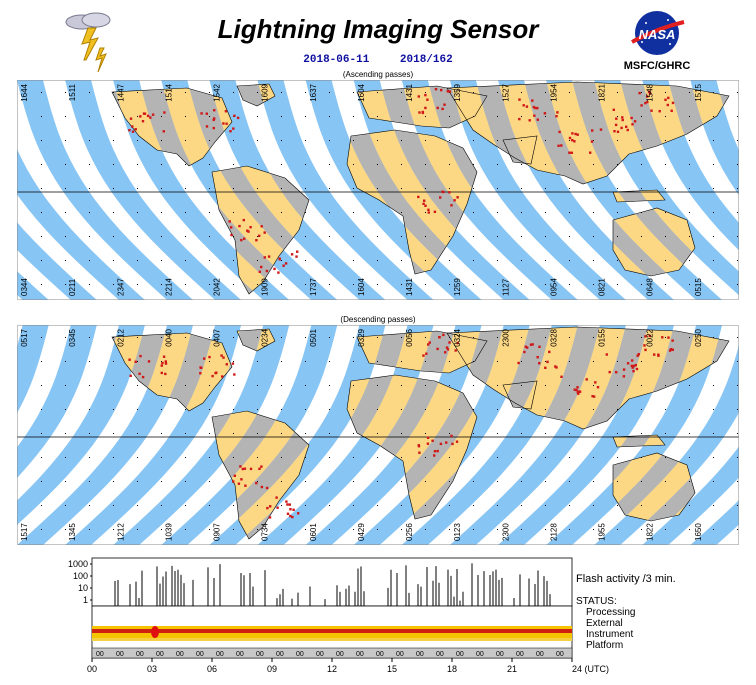 The image size is (756, 685). I want to click on pass-time-top: 0501, so click(313, 337).